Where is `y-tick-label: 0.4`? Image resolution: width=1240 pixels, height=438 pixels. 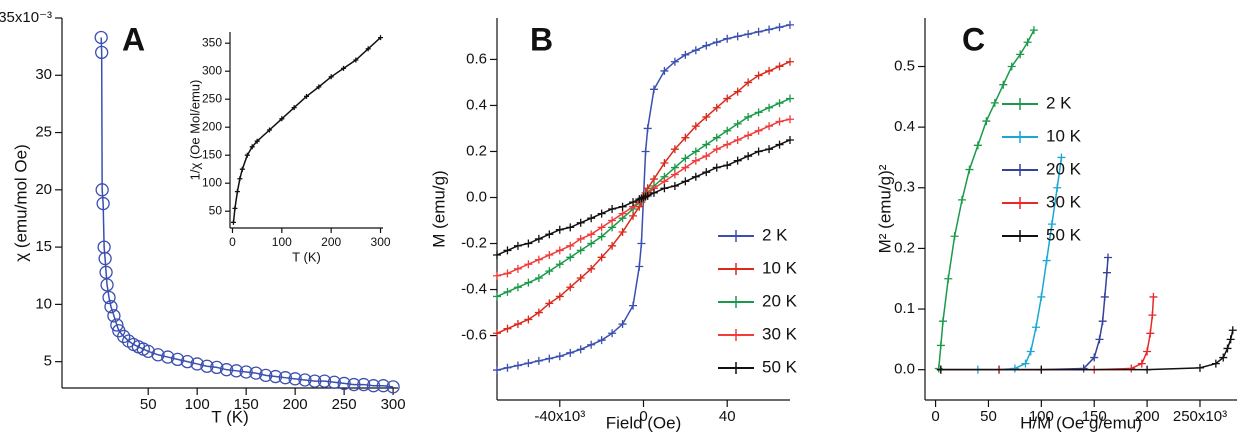 y-tick-label: 0.4 is located at coordinates (476, 104).